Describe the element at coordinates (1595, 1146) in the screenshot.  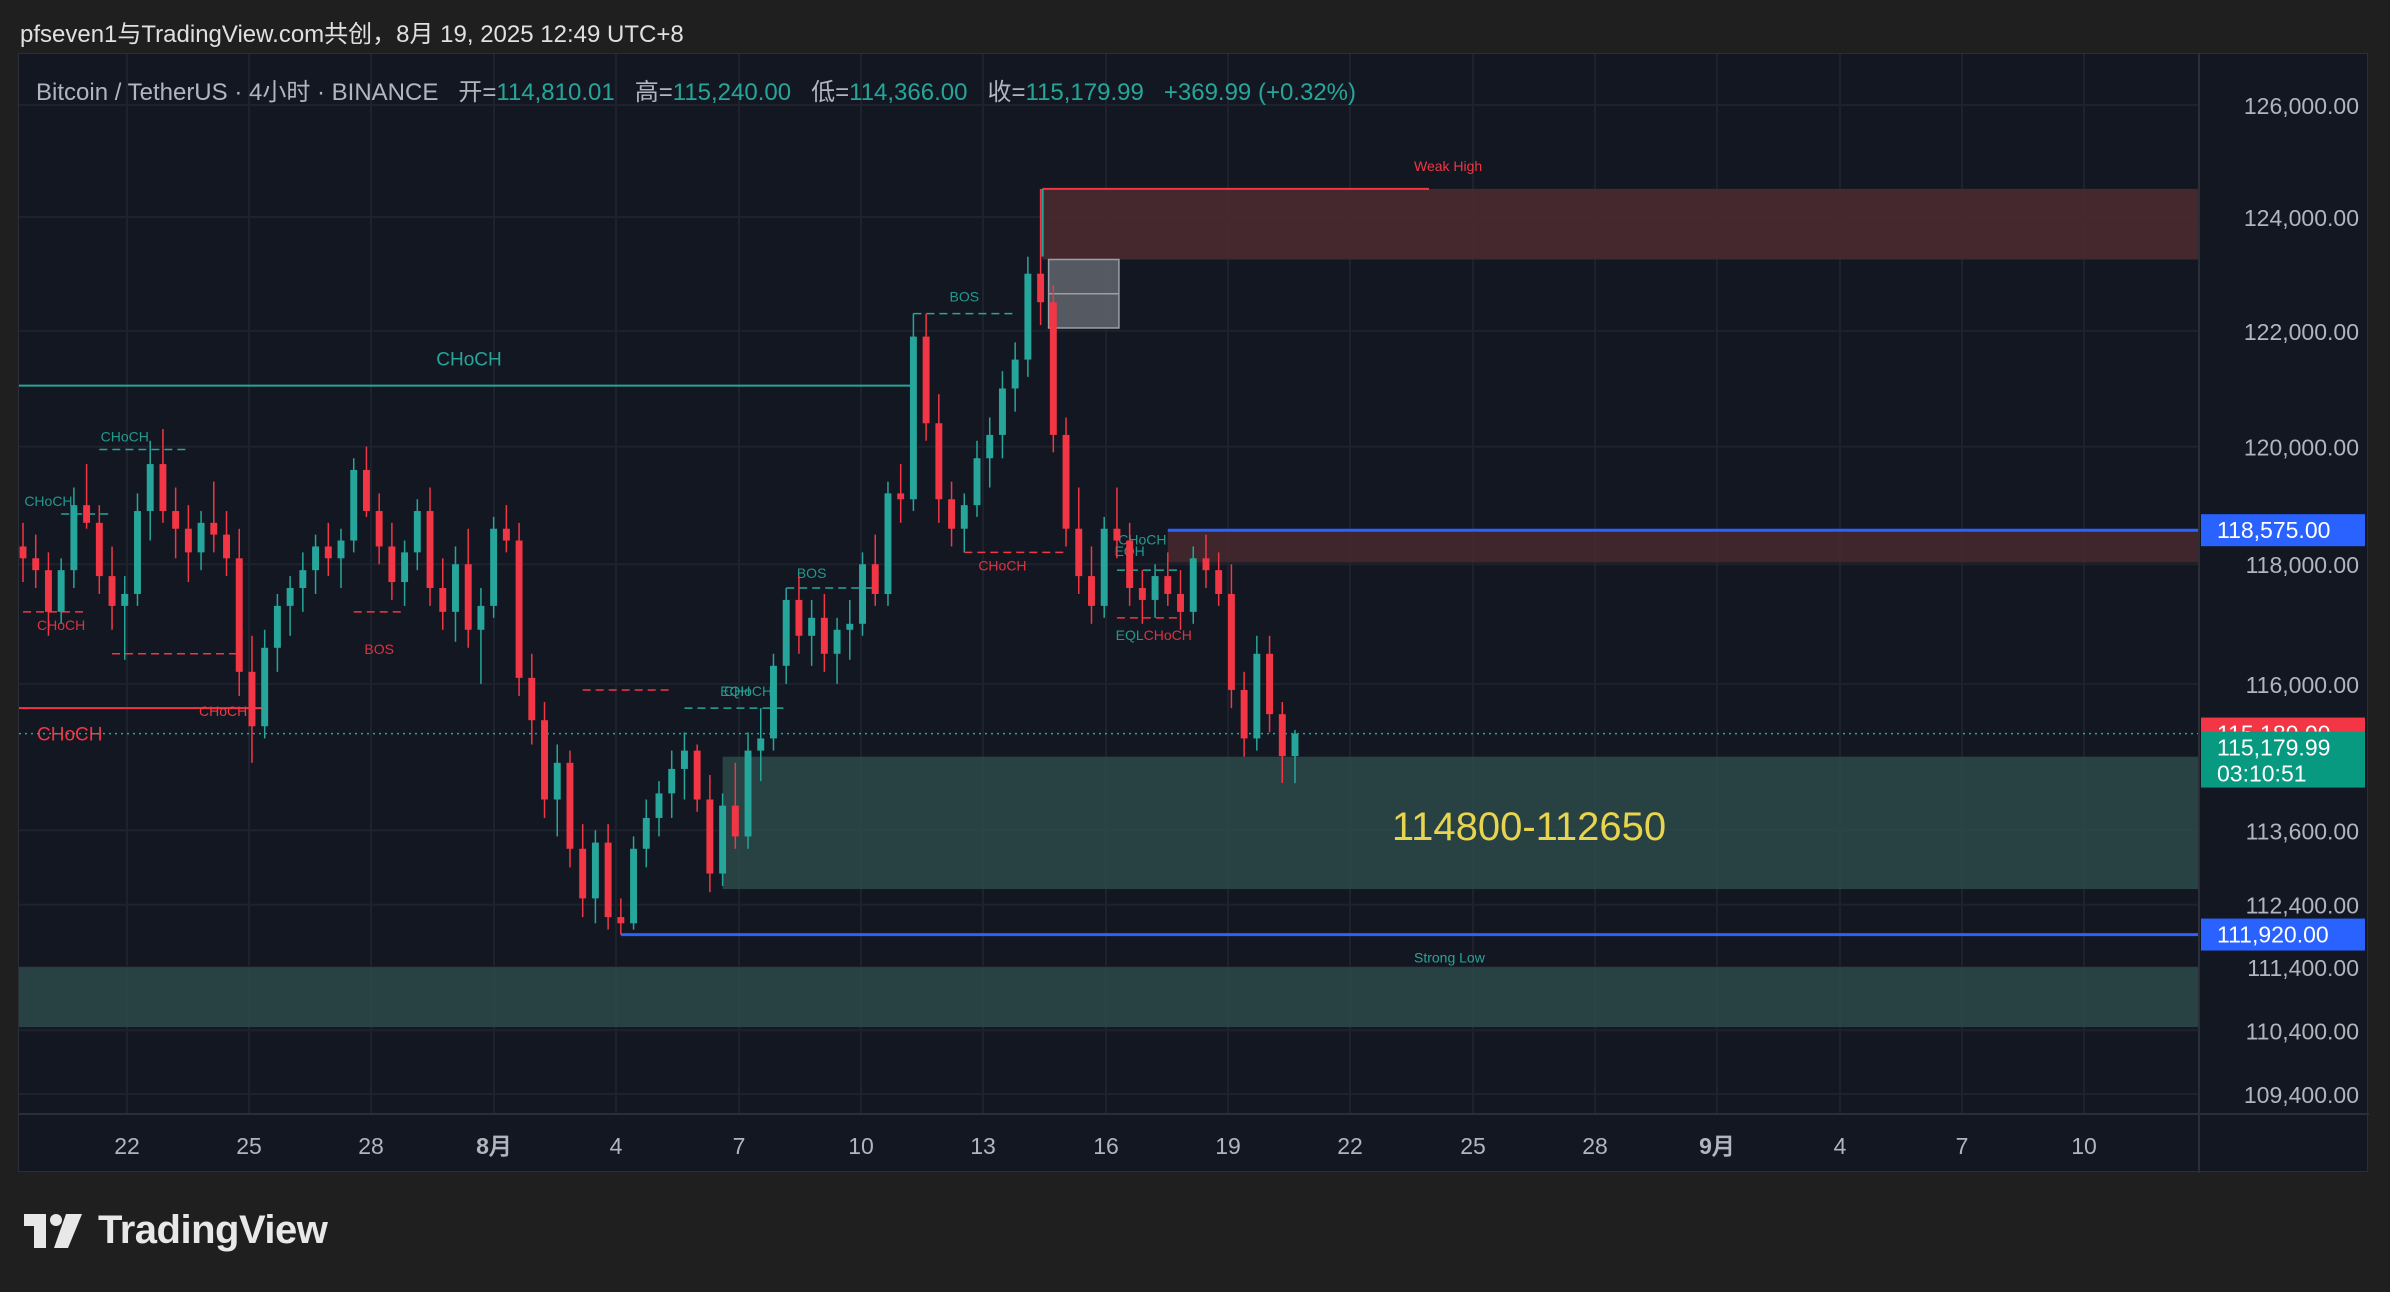
I see `x-tick-label: 28` at that location.